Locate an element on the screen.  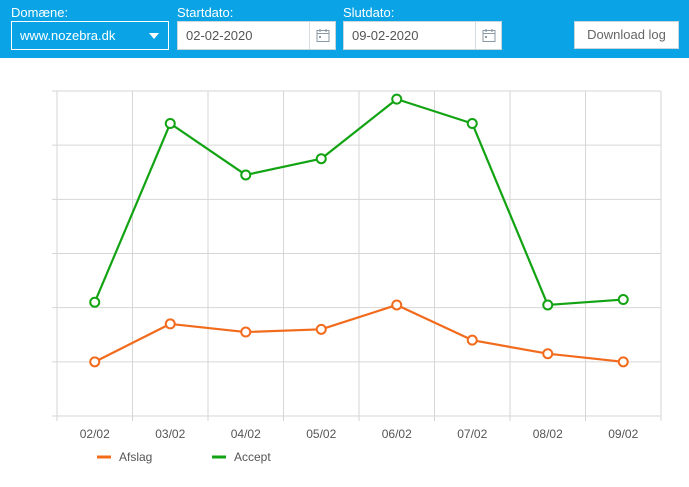
x-tick-label: 03/02 is located at coordinates (170, 434).